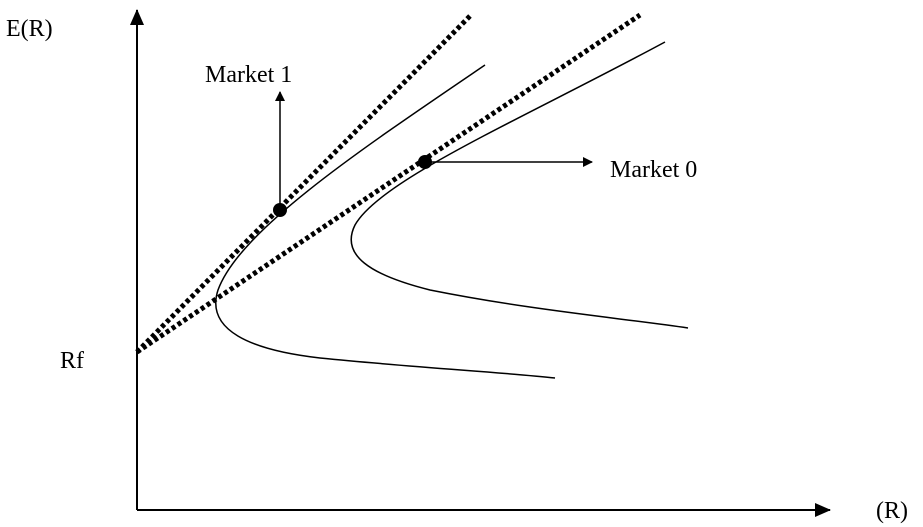  What do you see at coordinates (653, 170) in the screenshot?
I see `point-label: Market 0` at bounding box center [653, 170].